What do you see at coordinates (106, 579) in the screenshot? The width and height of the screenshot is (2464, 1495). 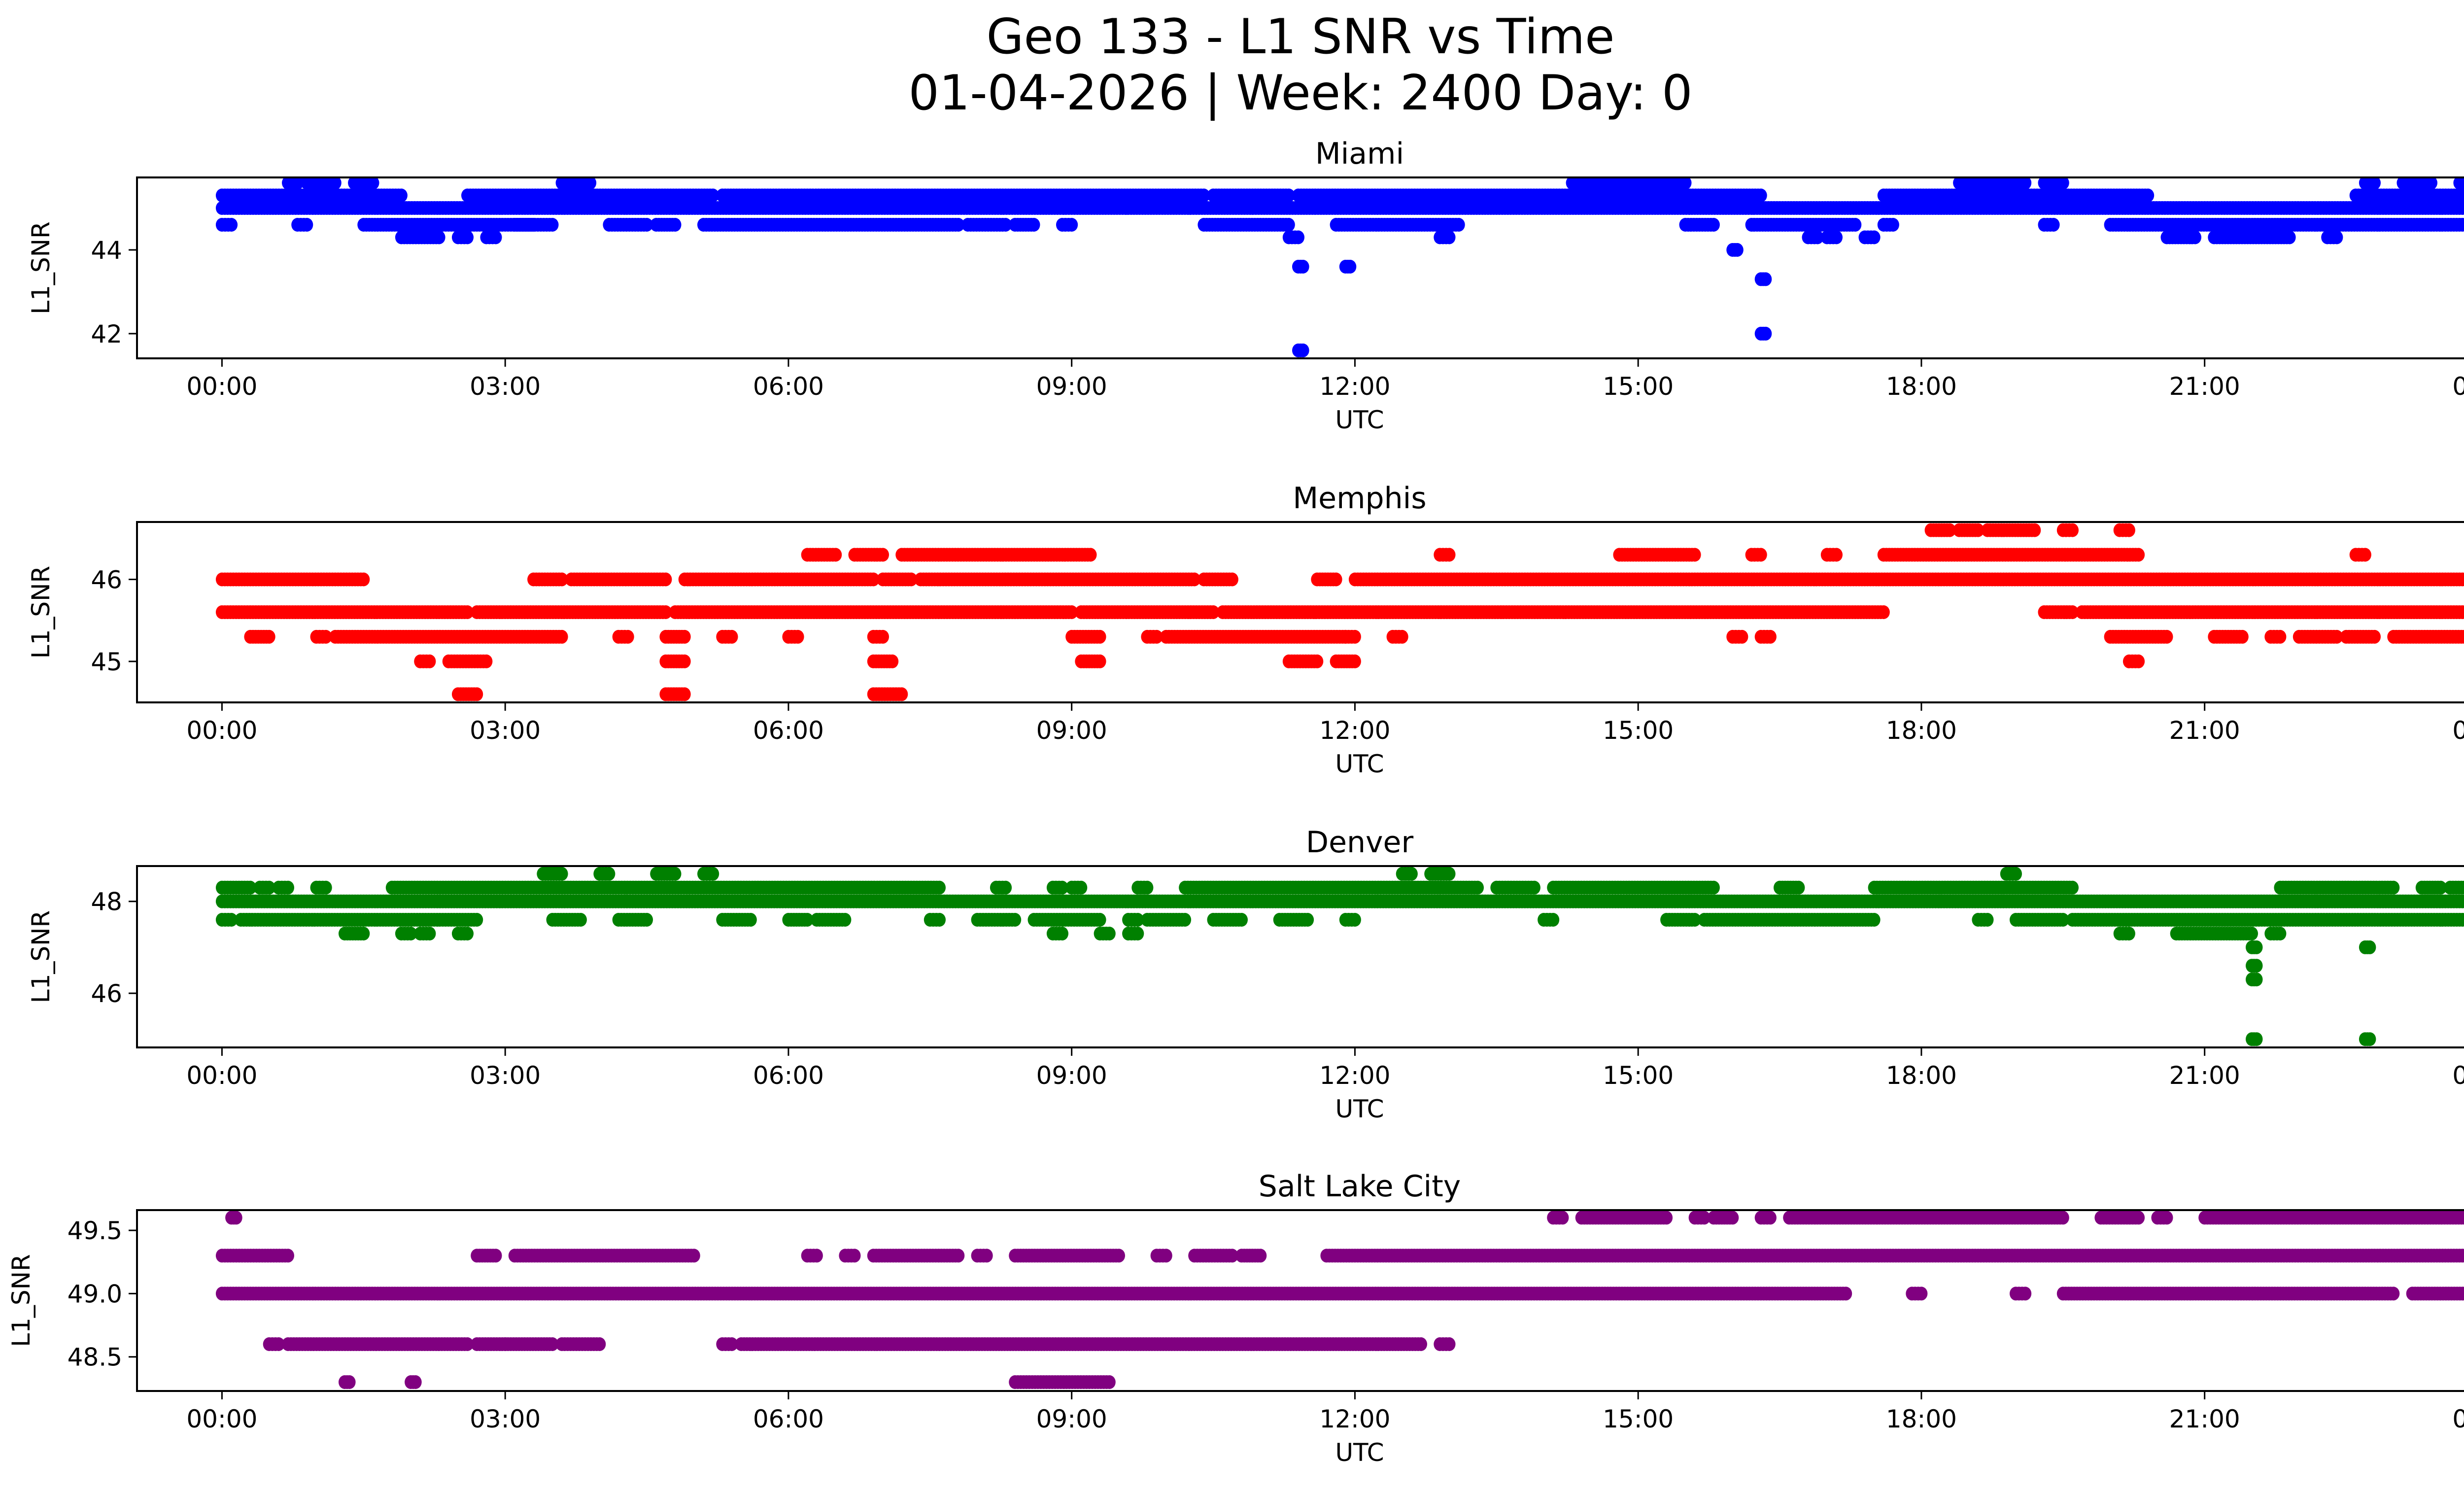 I see `y-tick-label: 46` at bounding box center [106, 579].